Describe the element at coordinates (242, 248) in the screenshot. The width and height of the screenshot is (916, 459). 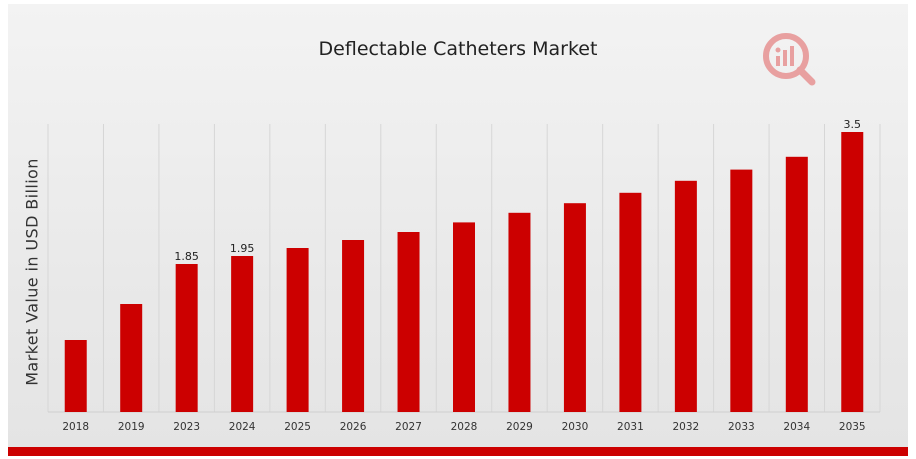
I see `data-label-2024: 1.95` at that location.